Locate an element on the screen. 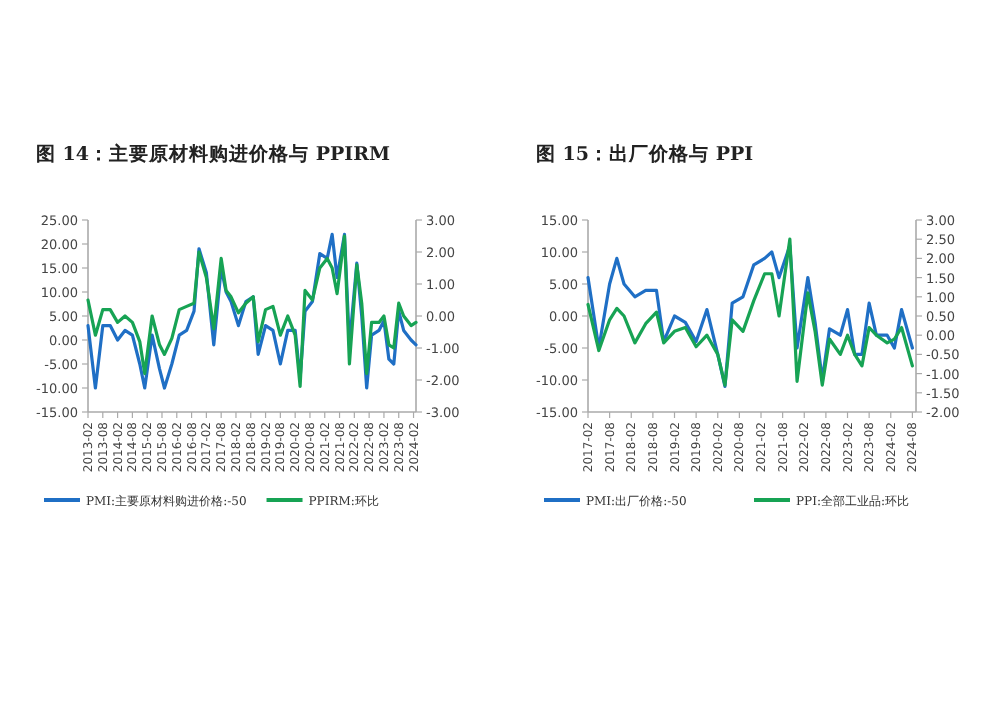 This screenshot has width=1000, height=724. chart-title: 图 15：出厂价格与 PPI is located at coordinates (645, 154).